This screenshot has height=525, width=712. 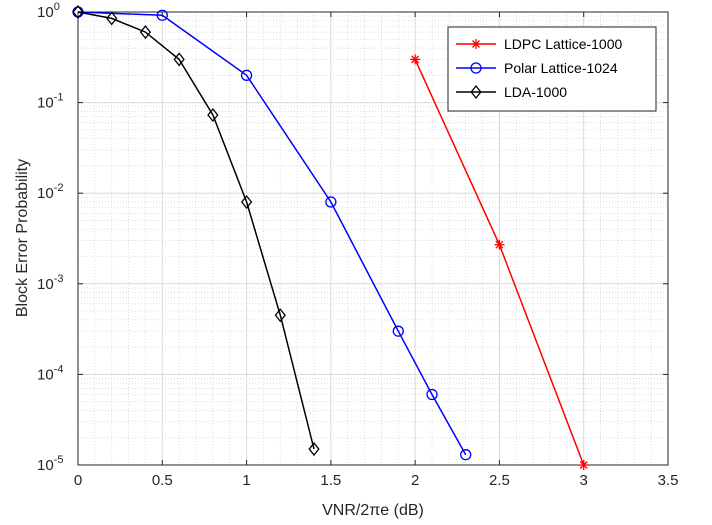 What do you see at coordinates (50, 373) in the screenshot?
I see `y-tick-label: 10⁻⁴` at bounding box center [50, 373].